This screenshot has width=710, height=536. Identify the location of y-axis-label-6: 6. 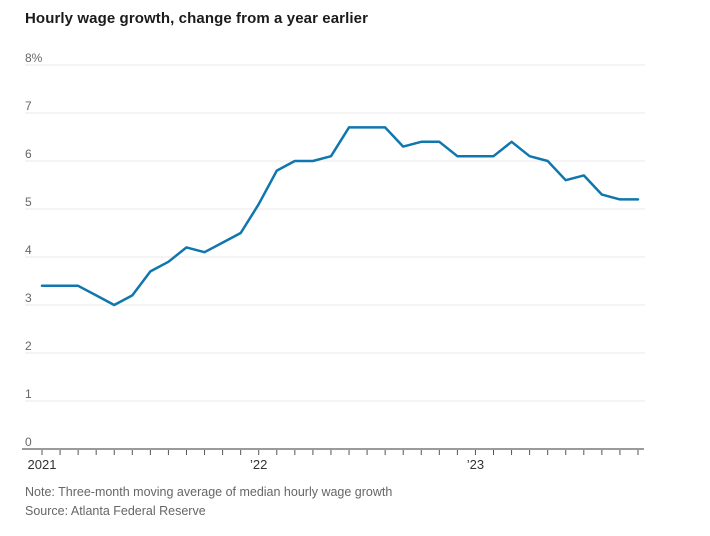
(28, 154).